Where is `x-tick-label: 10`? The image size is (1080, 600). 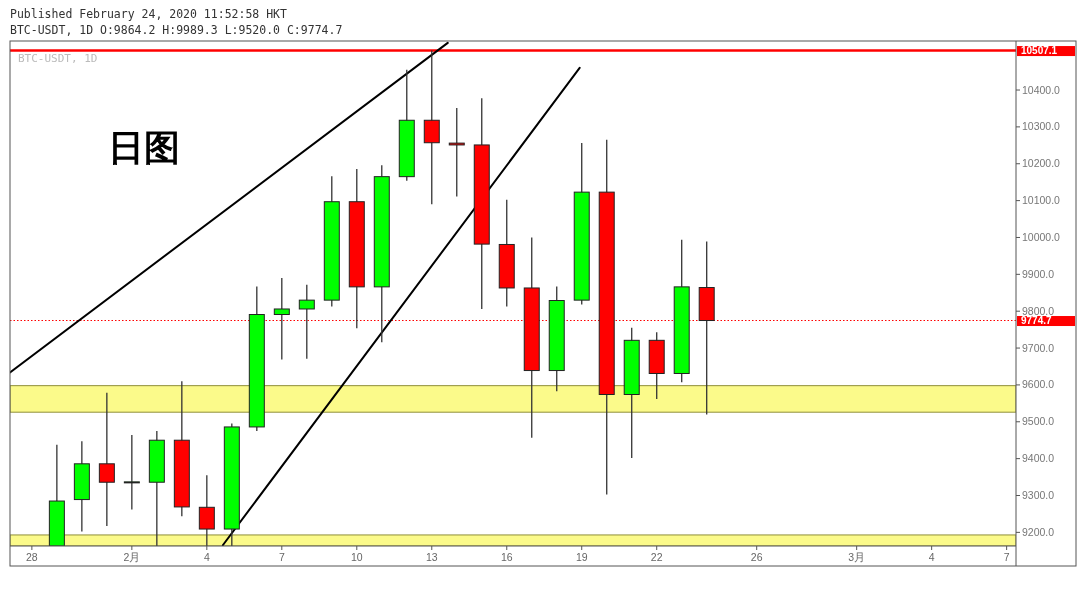 x-tick-label: 10 is located at coordinates (356, 557).